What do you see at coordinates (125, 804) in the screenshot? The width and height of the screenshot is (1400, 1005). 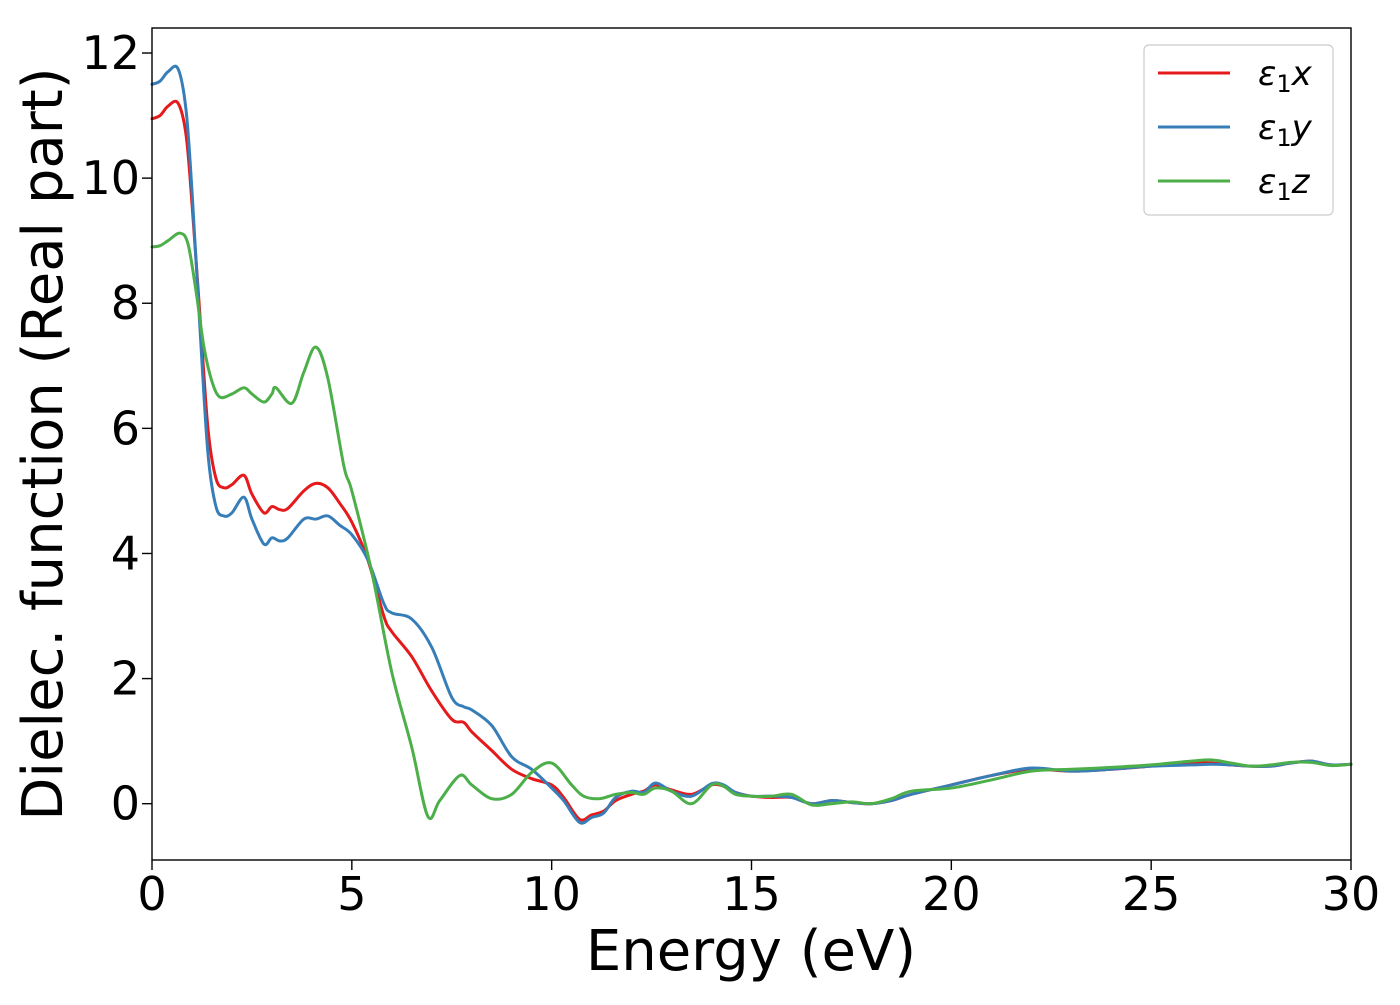 I see `y-tick-label: 0` at bounding box center [125, 804].